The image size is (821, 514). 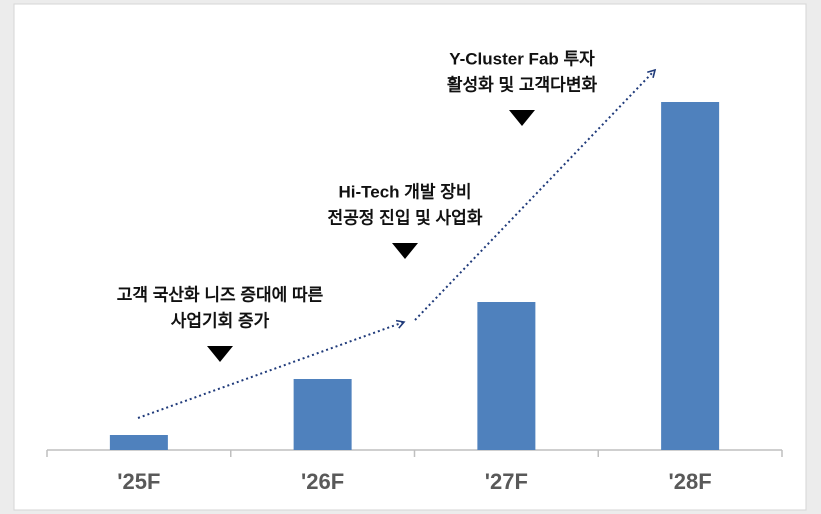 I want to click on x-tick-label: '27F, so click(x=506, y=481).